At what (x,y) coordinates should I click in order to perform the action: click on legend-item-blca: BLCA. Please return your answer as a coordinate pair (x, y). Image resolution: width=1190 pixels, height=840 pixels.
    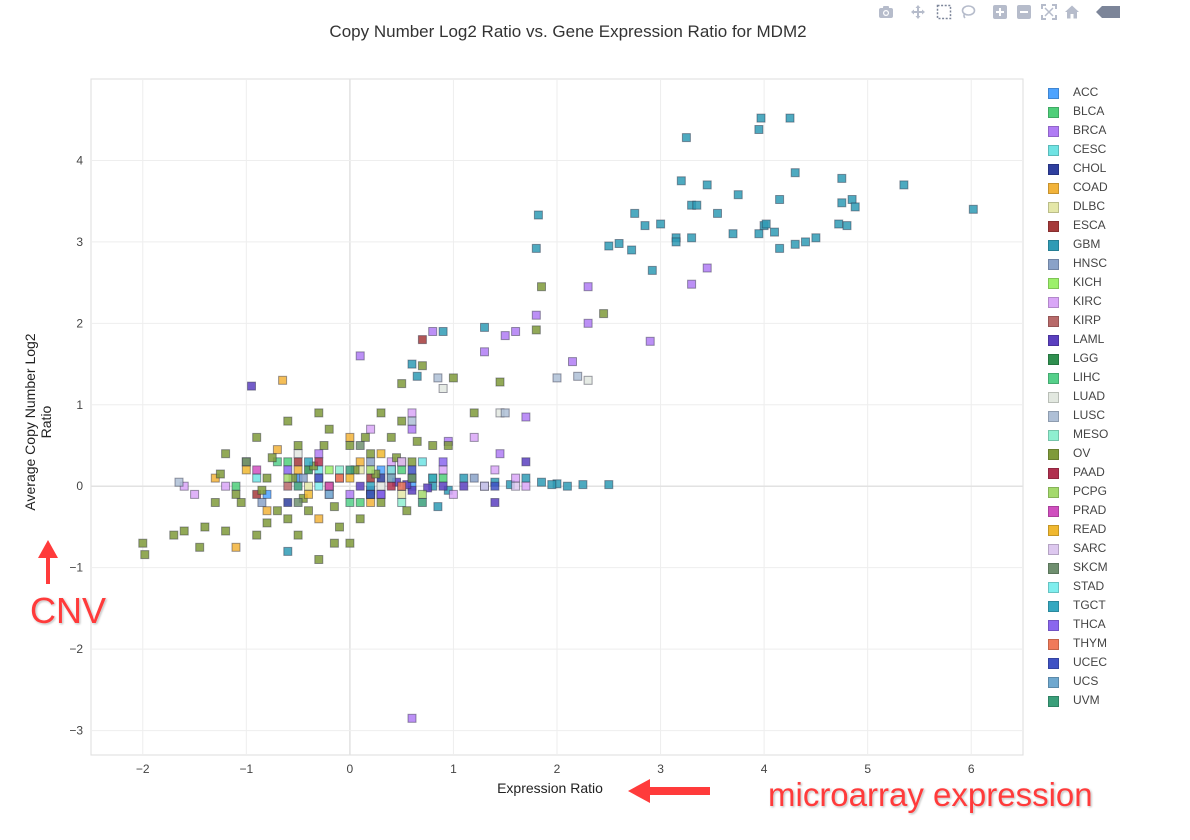
    Looking at the image, I should click on (1111, 112).